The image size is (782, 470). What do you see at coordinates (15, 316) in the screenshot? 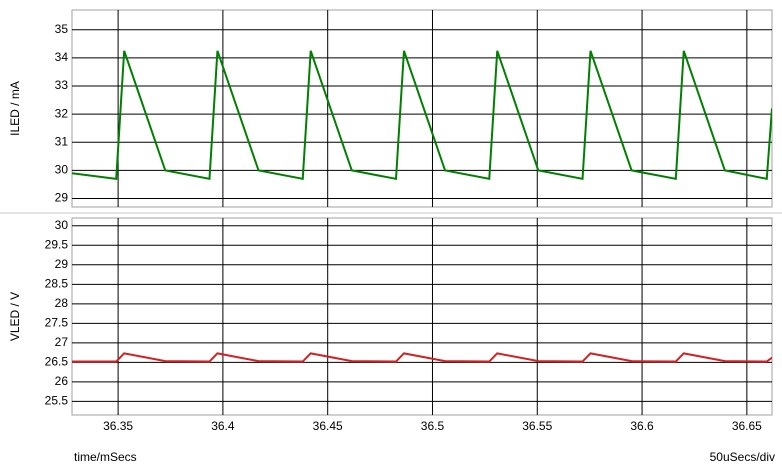
I see `y-axis-label: VLED / V` at bounding box center [15, 316].